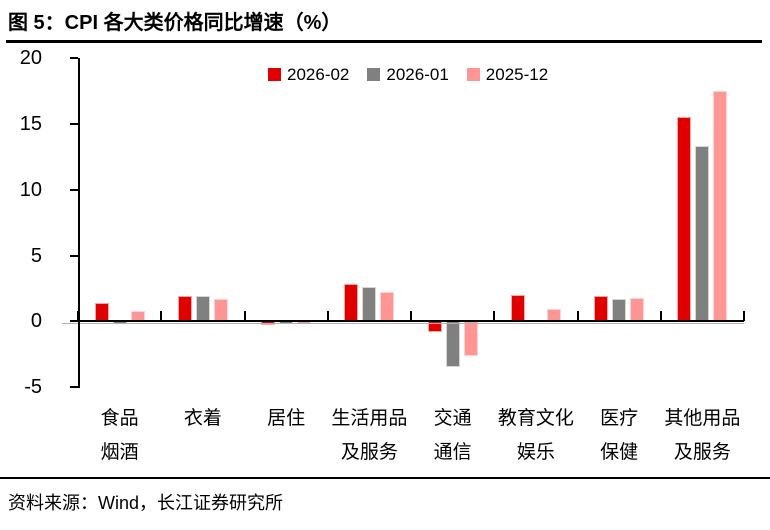 This screenshot has height=530, width=770. I want to click on y-axis-tick-label: 5, so click(36, 255).